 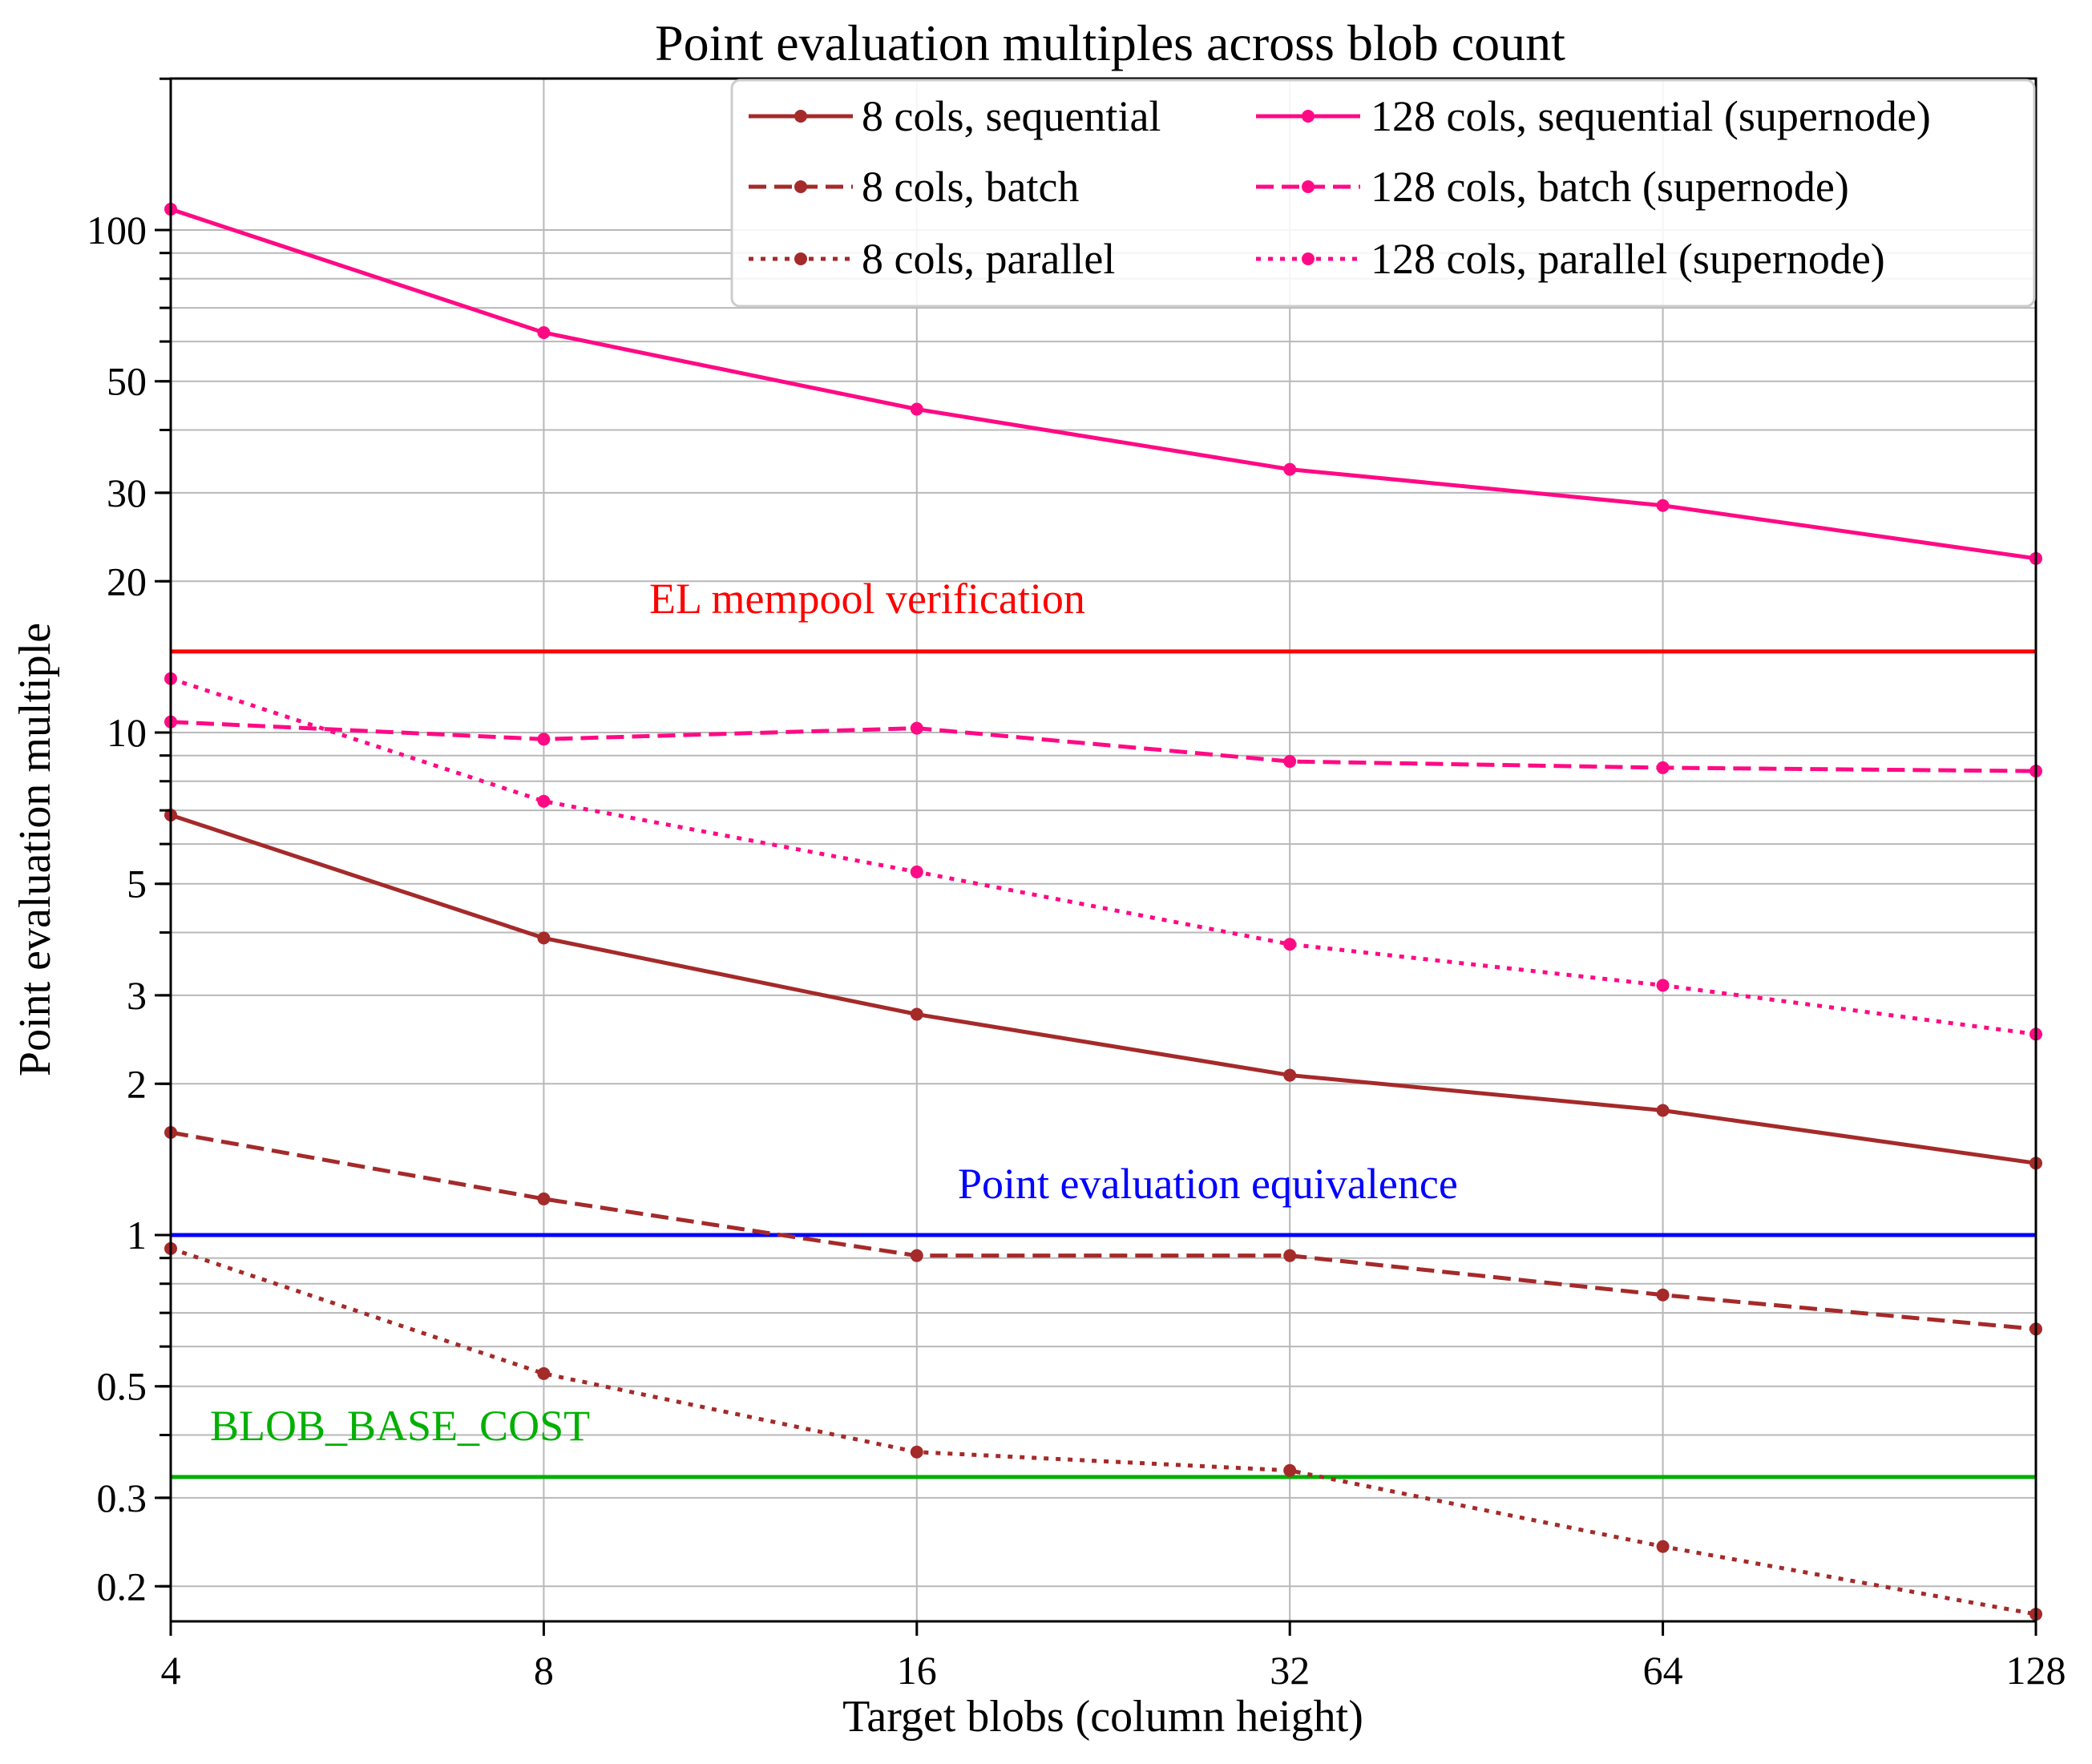 I want to click on y-tick-label: 0.5, so click(x=122, y=1386).